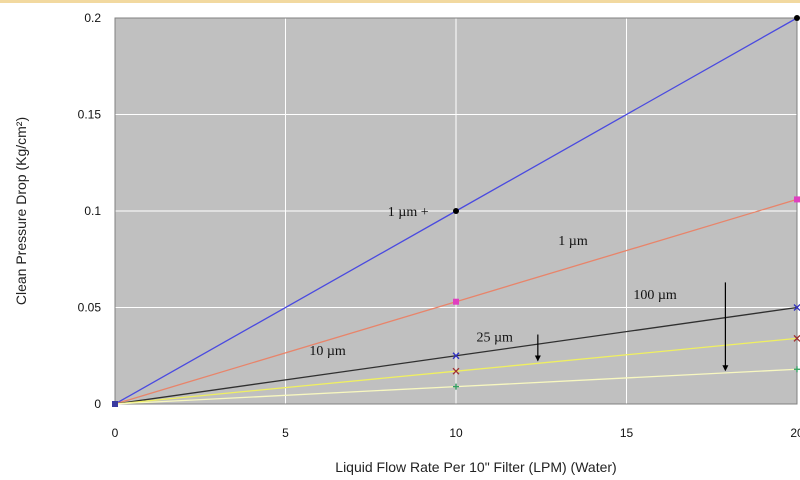 The height and width of the screenshot is (480, 800). Describe the element at coordinates (494, 337) in the screenshot. I see `annotation-label: 25 µm` at that location.